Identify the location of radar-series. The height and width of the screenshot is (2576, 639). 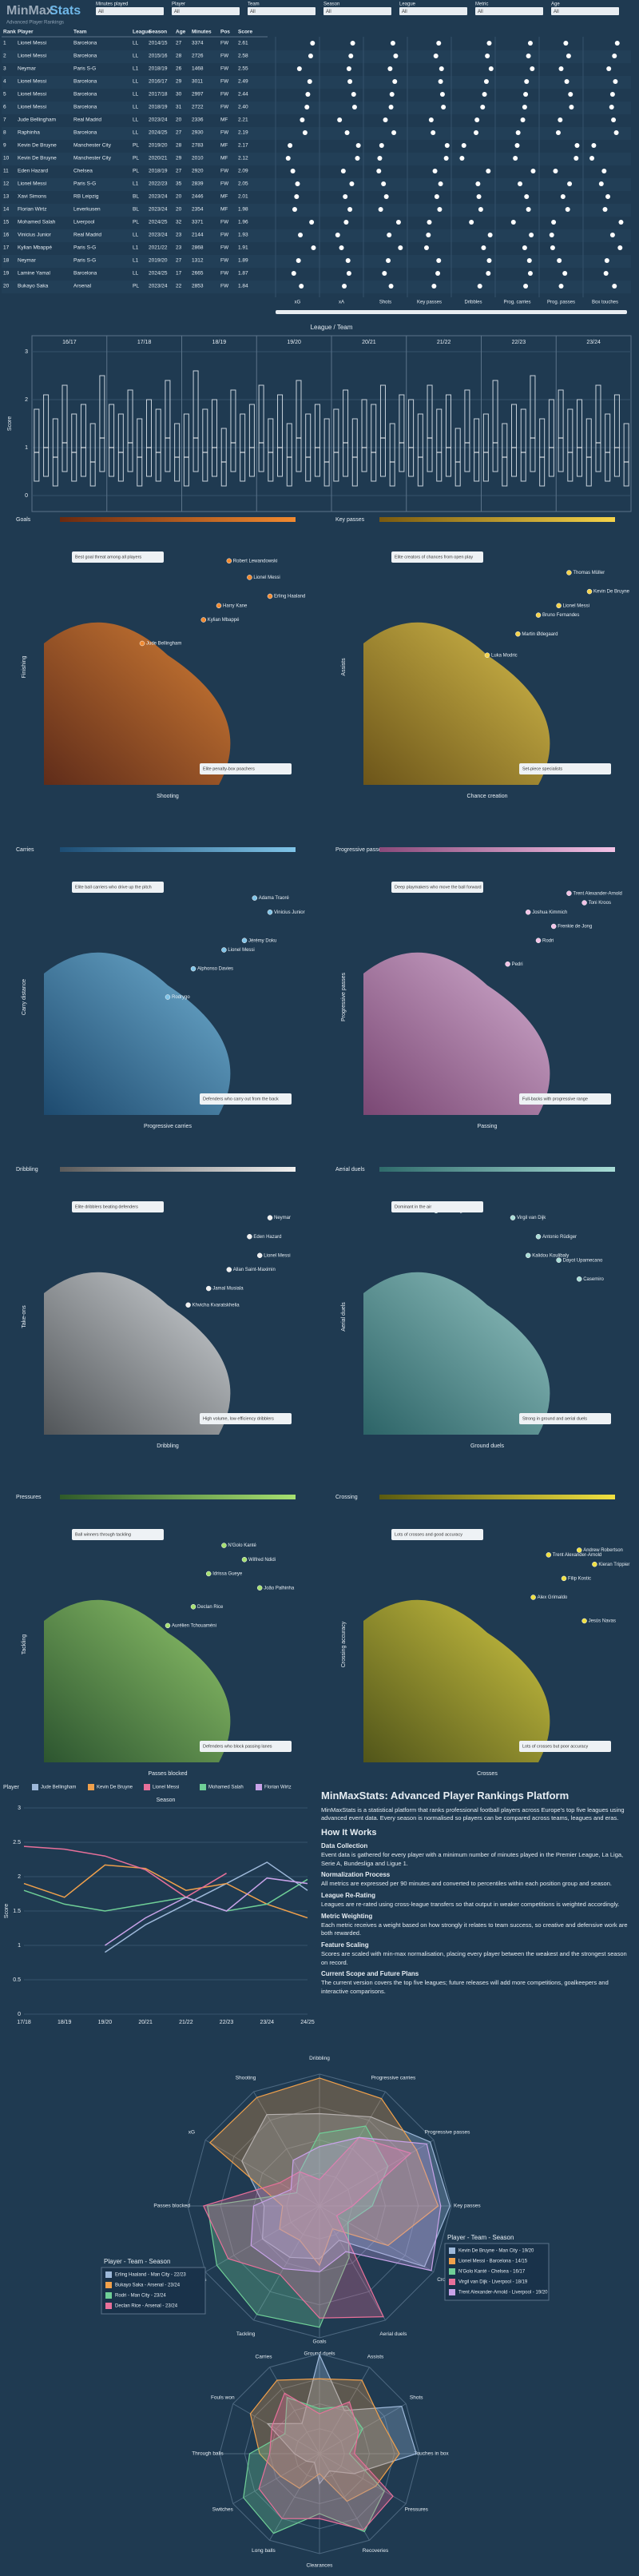
(346, 2204).